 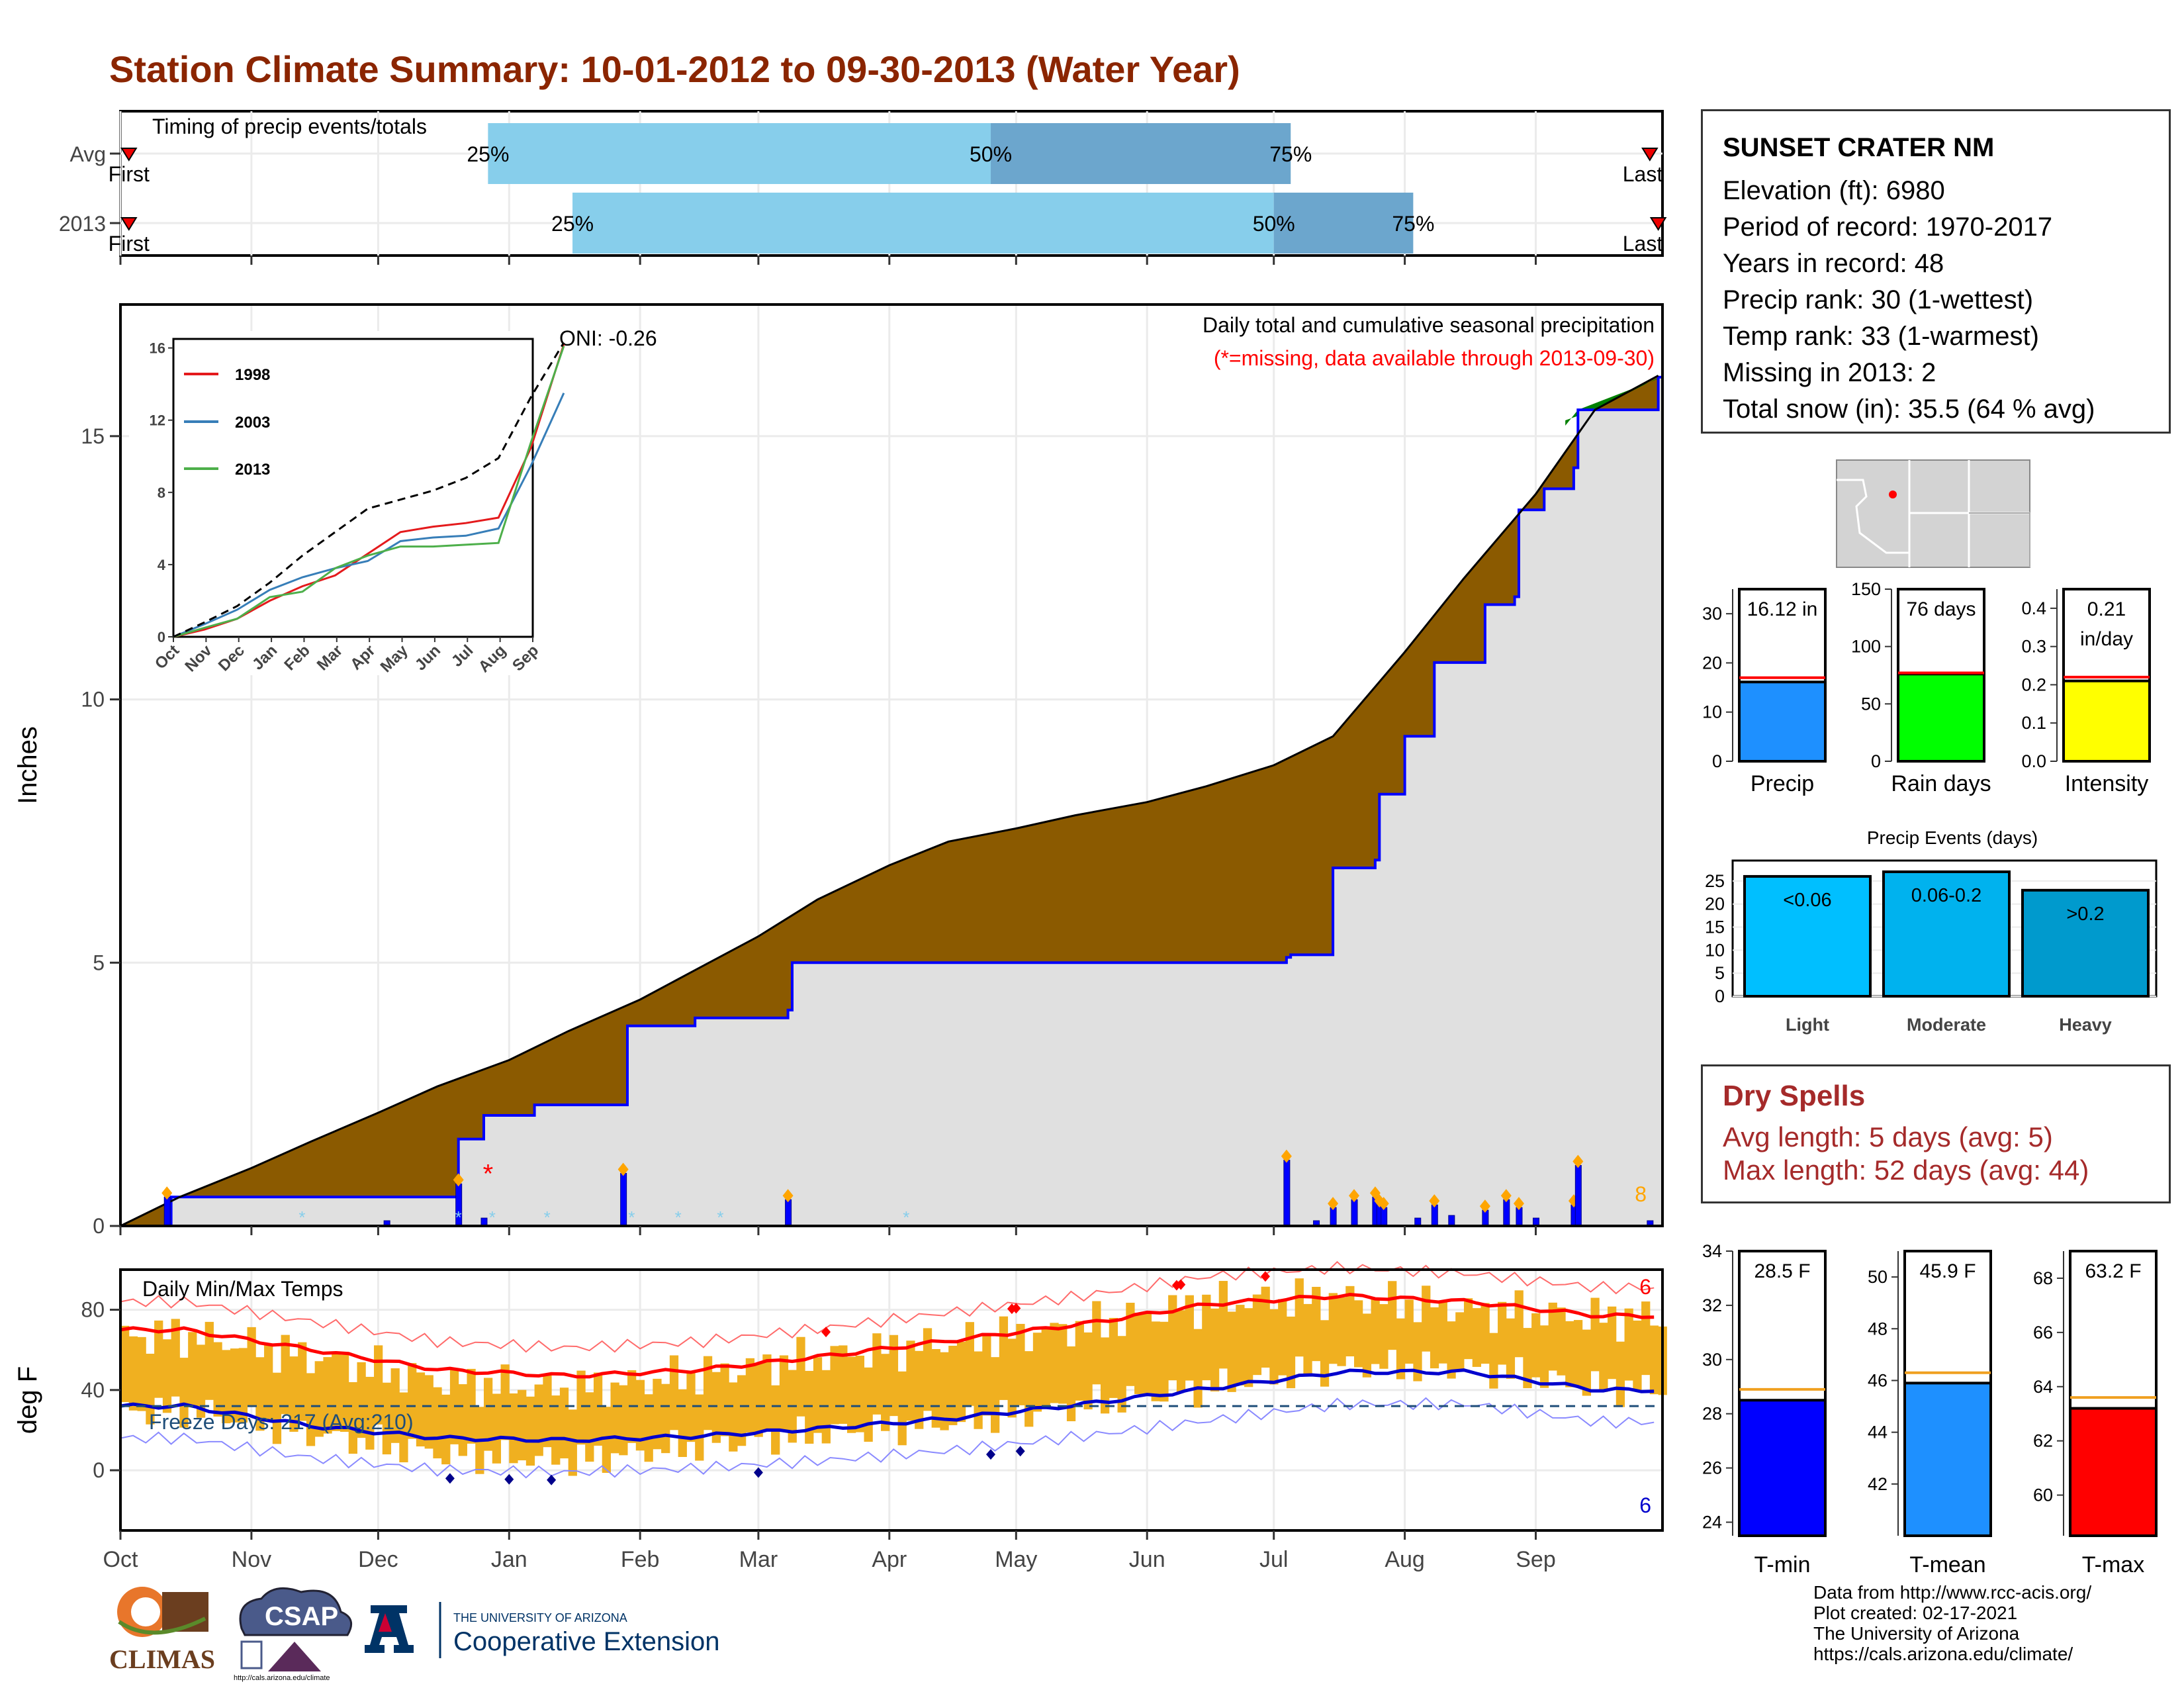 What do you see at coordinates (493, 1217) in the screenshot?
I see `precip-snow-marker: *` at bounding box center [493, 1217].